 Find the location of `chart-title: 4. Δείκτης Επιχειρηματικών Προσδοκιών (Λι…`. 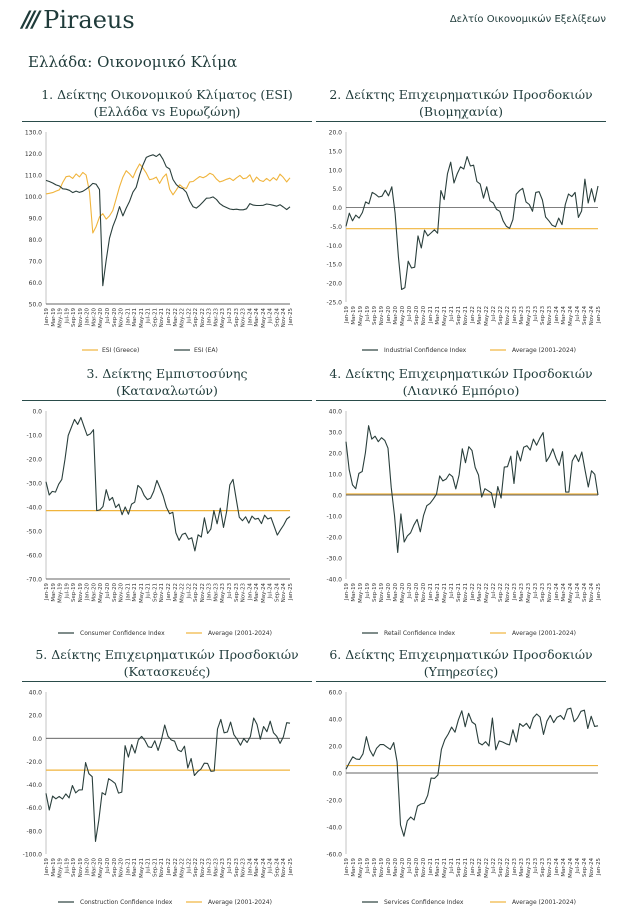

chart-title: 4. Δείκτης Επιχειρηματικών Προσδοκιών (Λι… is located at coordinates (461, 383).